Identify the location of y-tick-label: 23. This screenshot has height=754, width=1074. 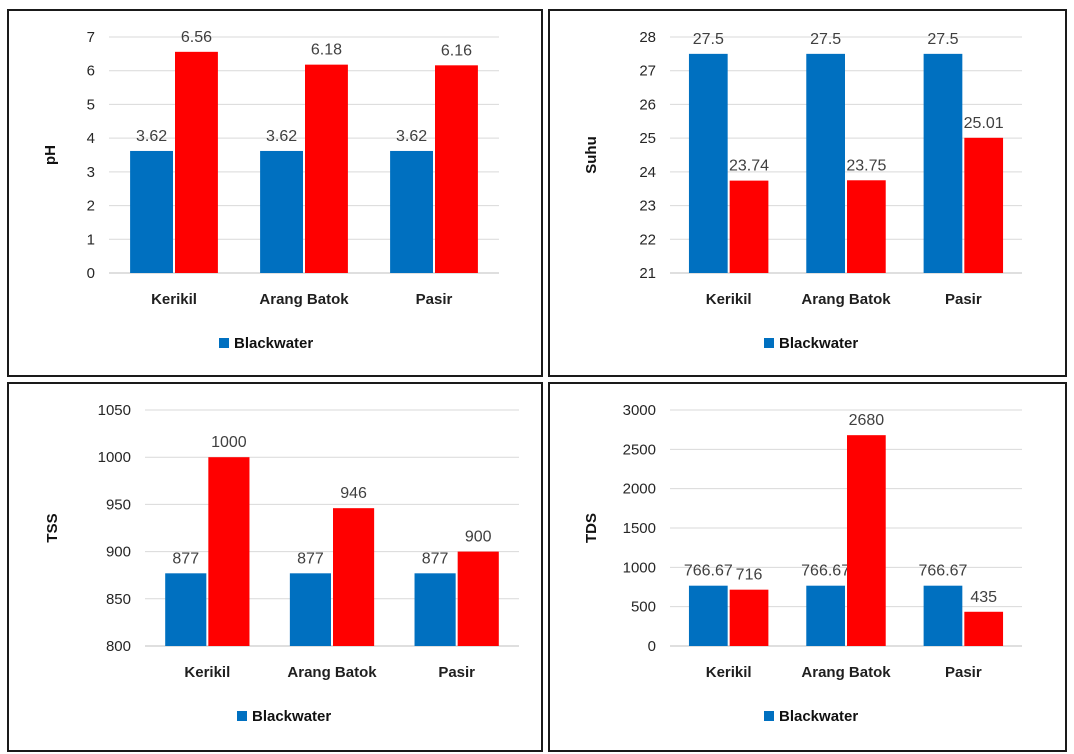
(647, 206).